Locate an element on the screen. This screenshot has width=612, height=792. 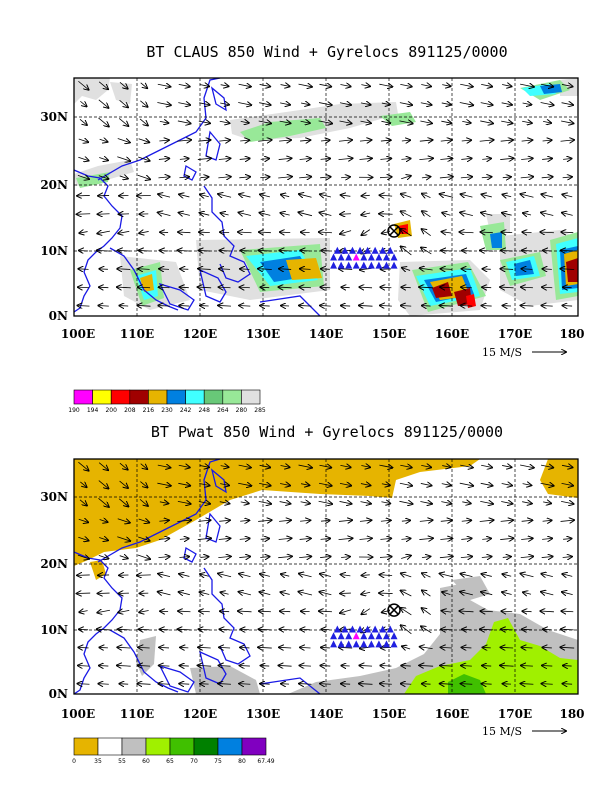
panel1-lon-label: 180 is located at coordinates (571, 334).